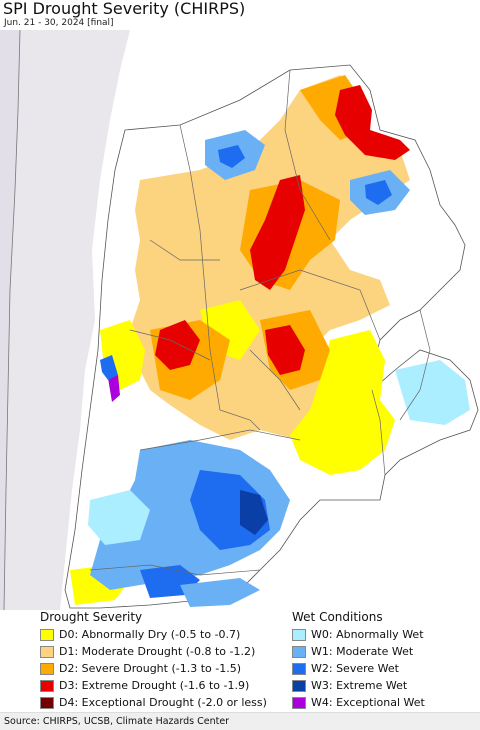 The image size is (480, 730). Describe the element at coordinates (254, 512) in the screenshot. I see `wet-w3-south` at that location.